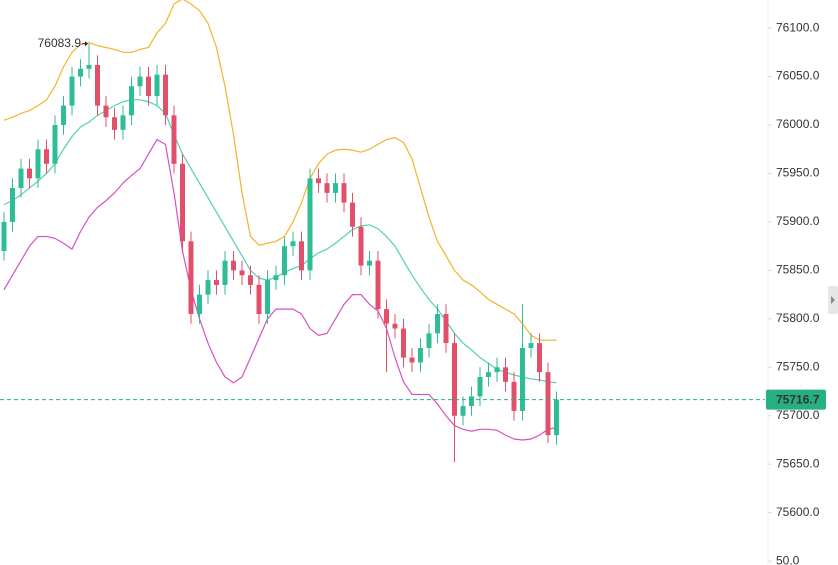 The width and height of the screenshot is (838, 565). I want to click on y-tick-label: 75950.0, so click(798, 173).